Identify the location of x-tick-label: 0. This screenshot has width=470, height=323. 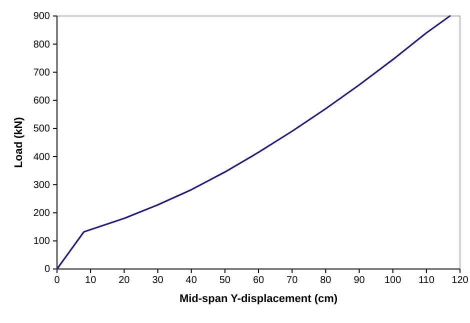
(57, 280).